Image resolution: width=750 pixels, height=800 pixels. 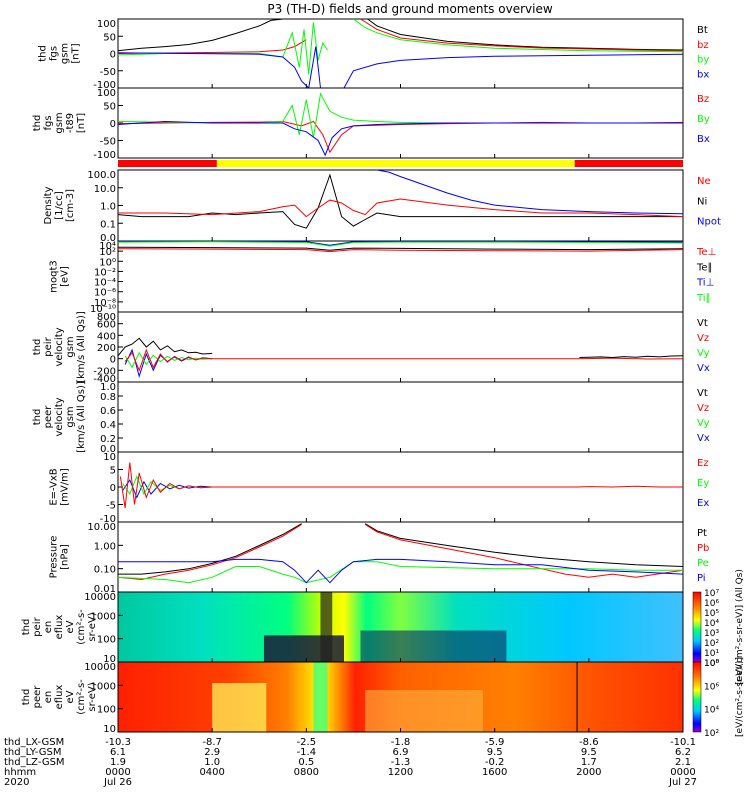 I want to click on colorbar-tick-label: 10⁸, so click(x=711, y=664).